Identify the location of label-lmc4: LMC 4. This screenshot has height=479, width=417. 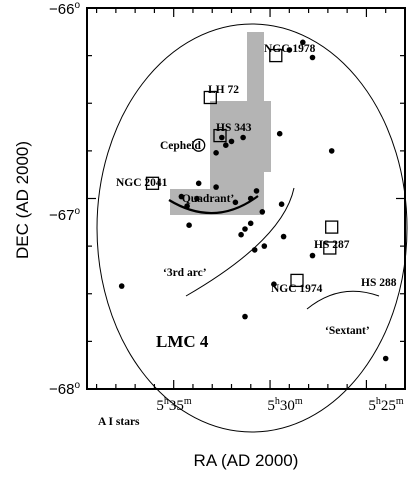
(182, 341).